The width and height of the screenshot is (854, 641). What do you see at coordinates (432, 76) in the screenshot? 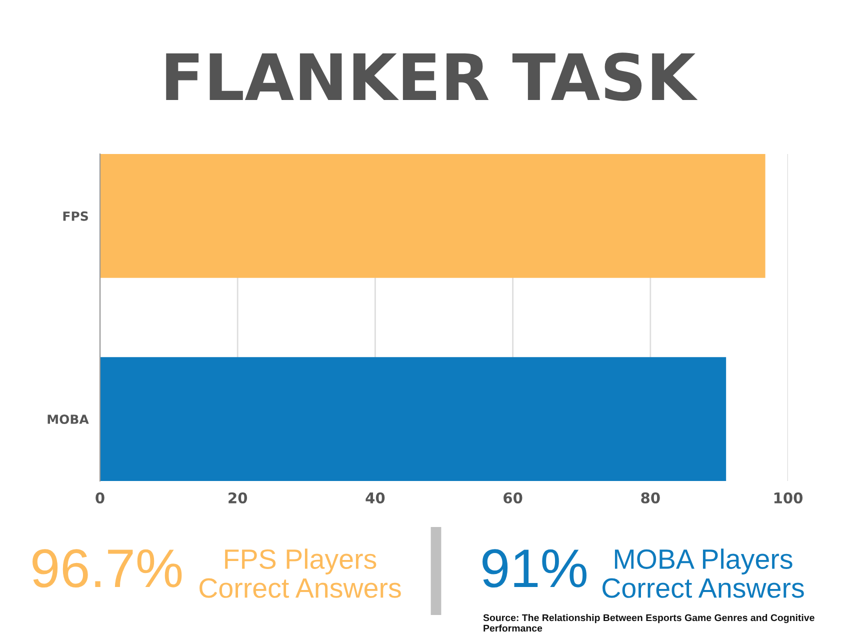
I see `chart-title: FLANKER TASK` at bounding box center [432, 76].